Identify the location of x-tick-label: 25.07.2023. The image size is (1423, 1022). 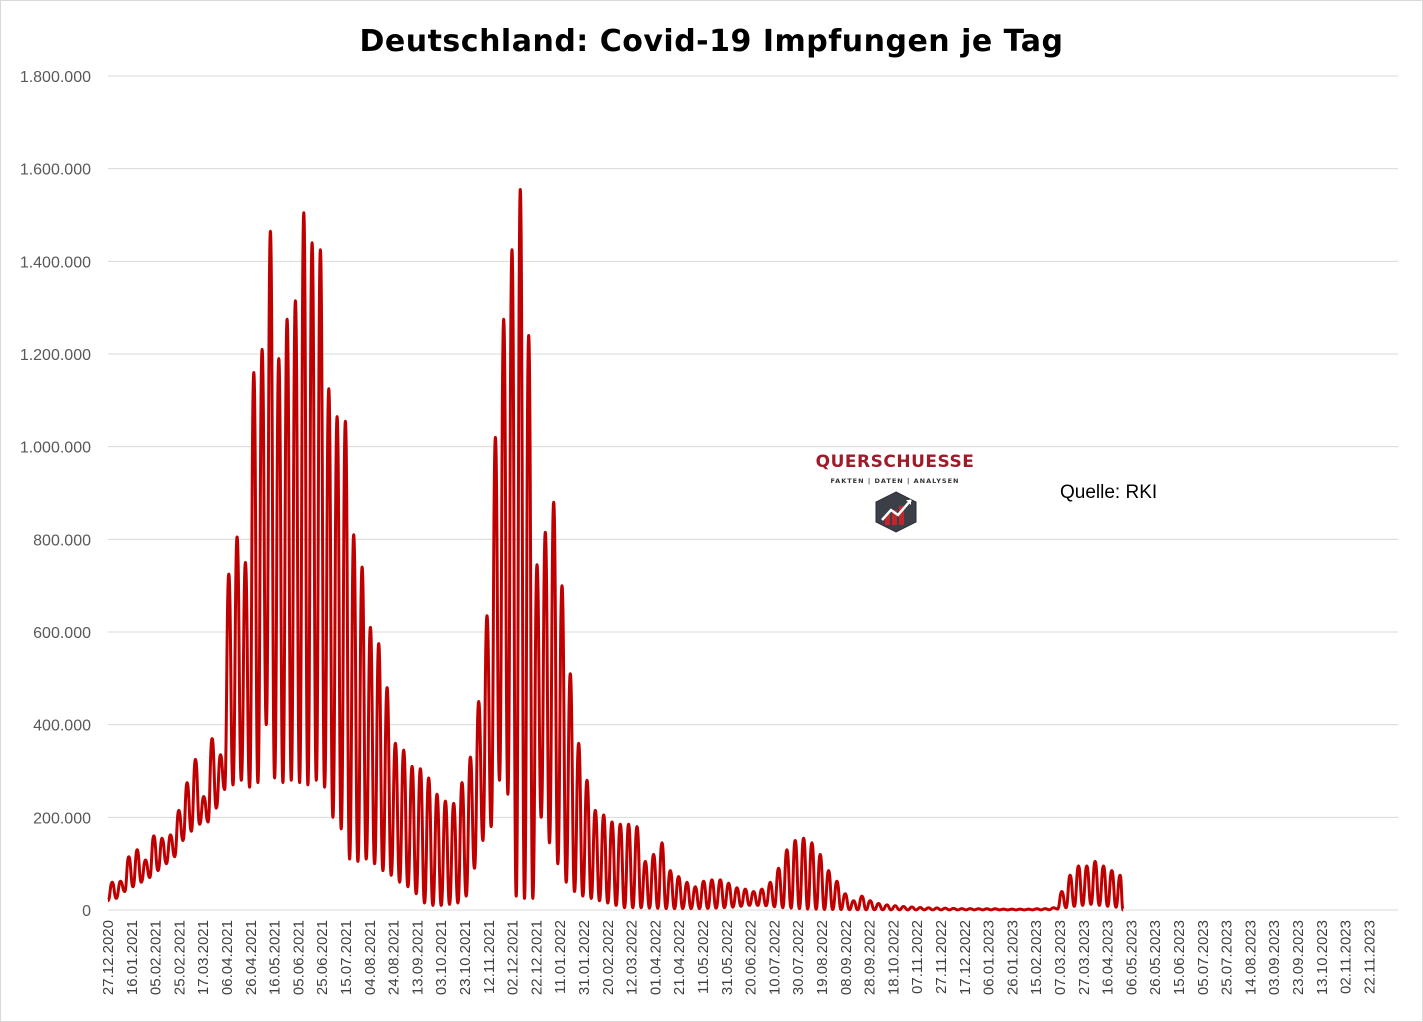
(1227, 957).